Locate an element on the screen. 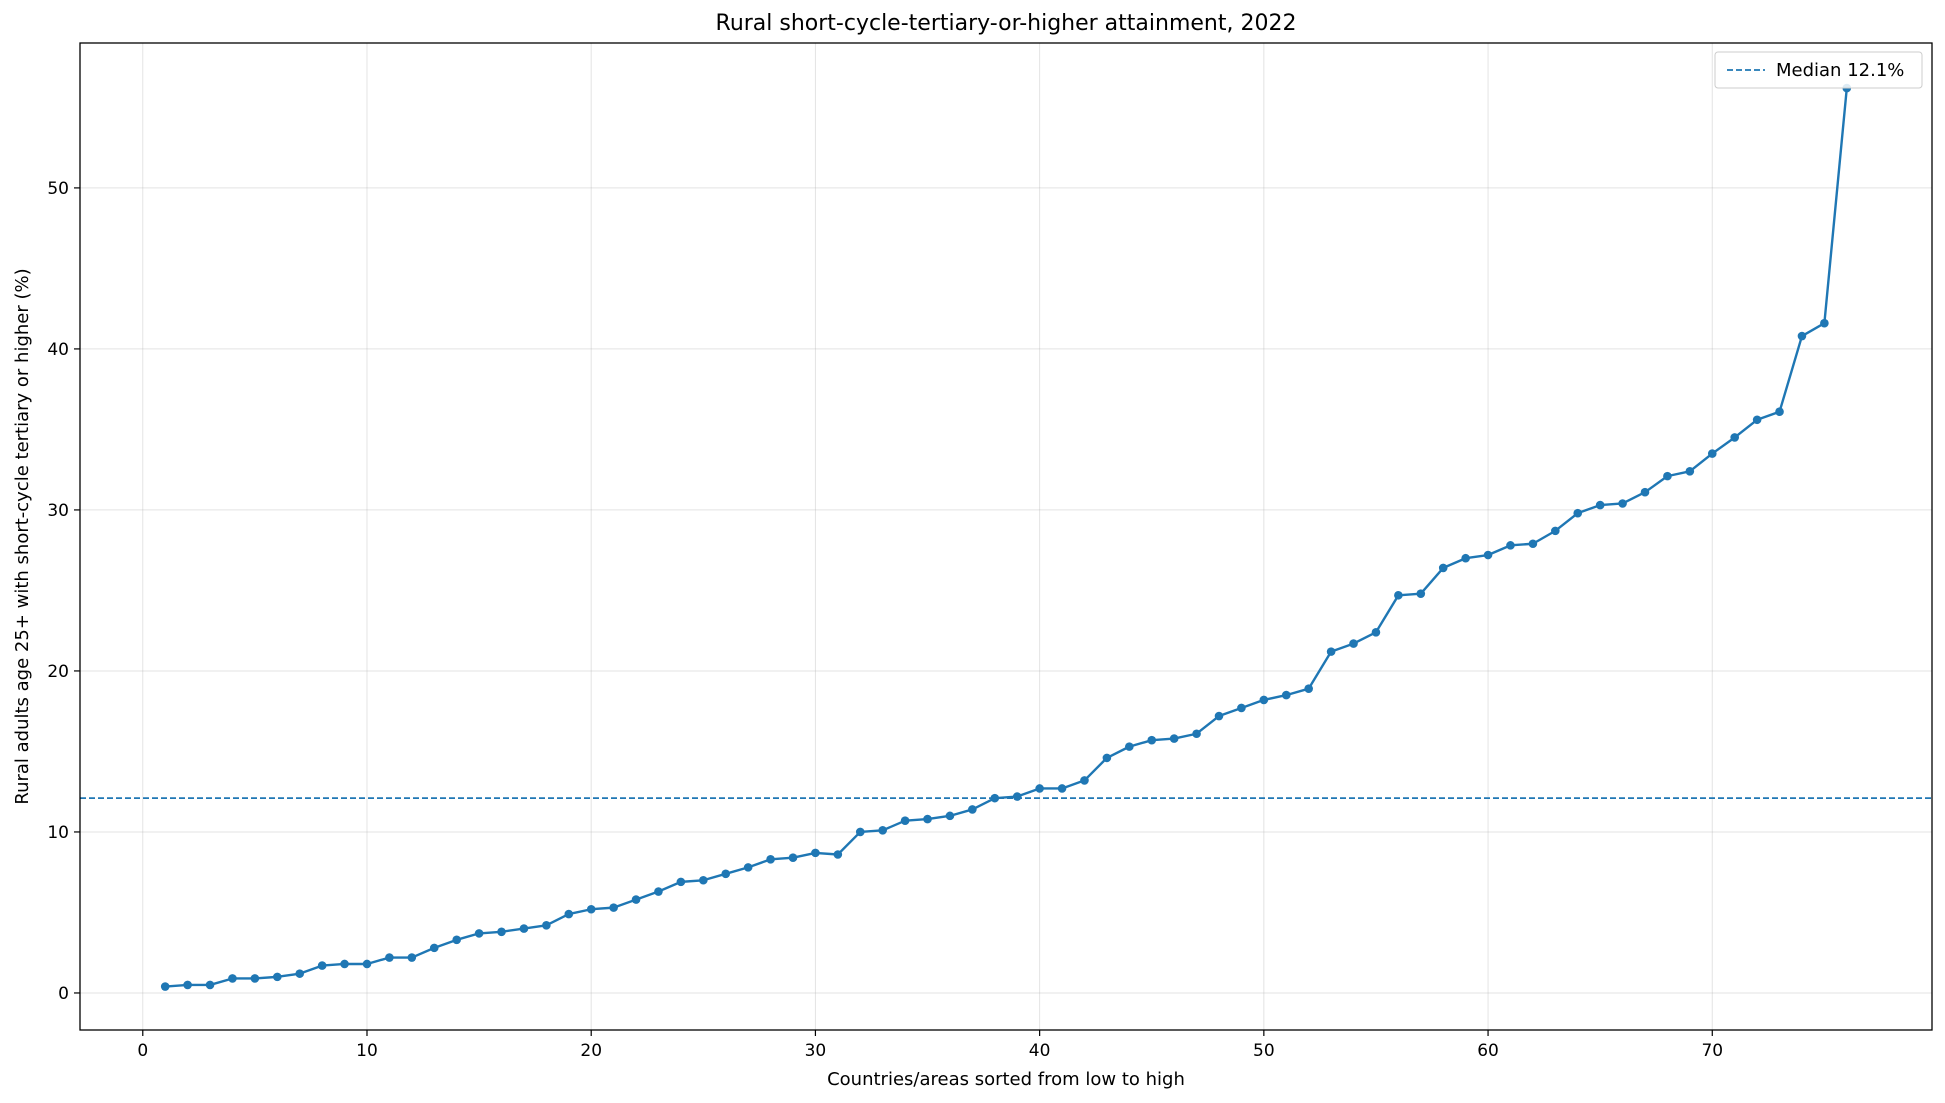 Image resolution: width=1945 pixels, height=1103 pixels. x-tick-label: 0 is located at coordinates (142, 1051).